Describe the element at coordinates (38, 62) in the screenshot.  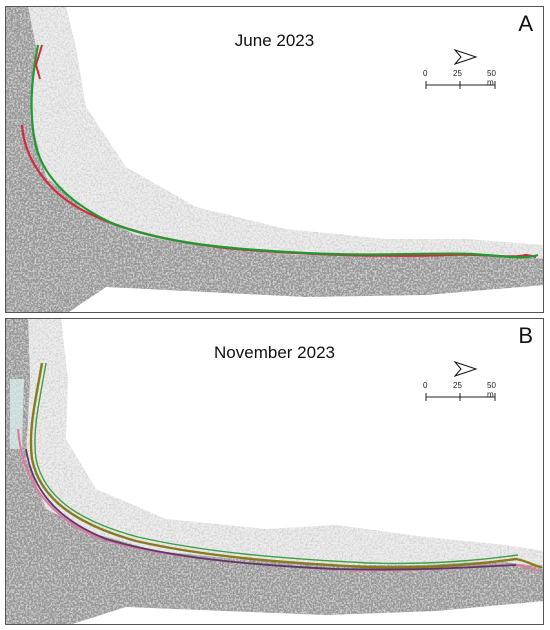
I see `shoreline-red-a-top` at that location.